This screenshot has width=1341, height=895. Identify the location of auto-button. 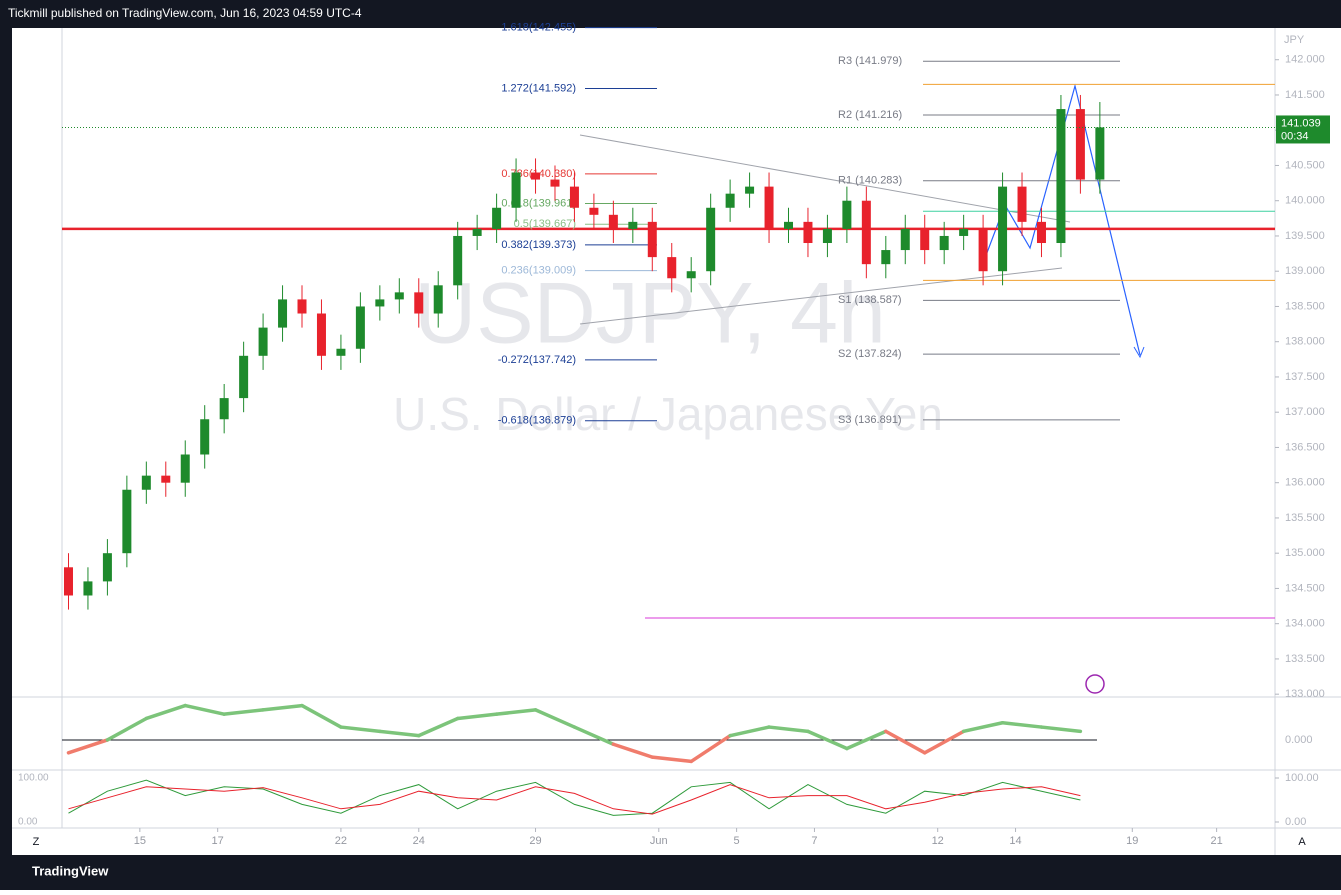
(1302, 841).